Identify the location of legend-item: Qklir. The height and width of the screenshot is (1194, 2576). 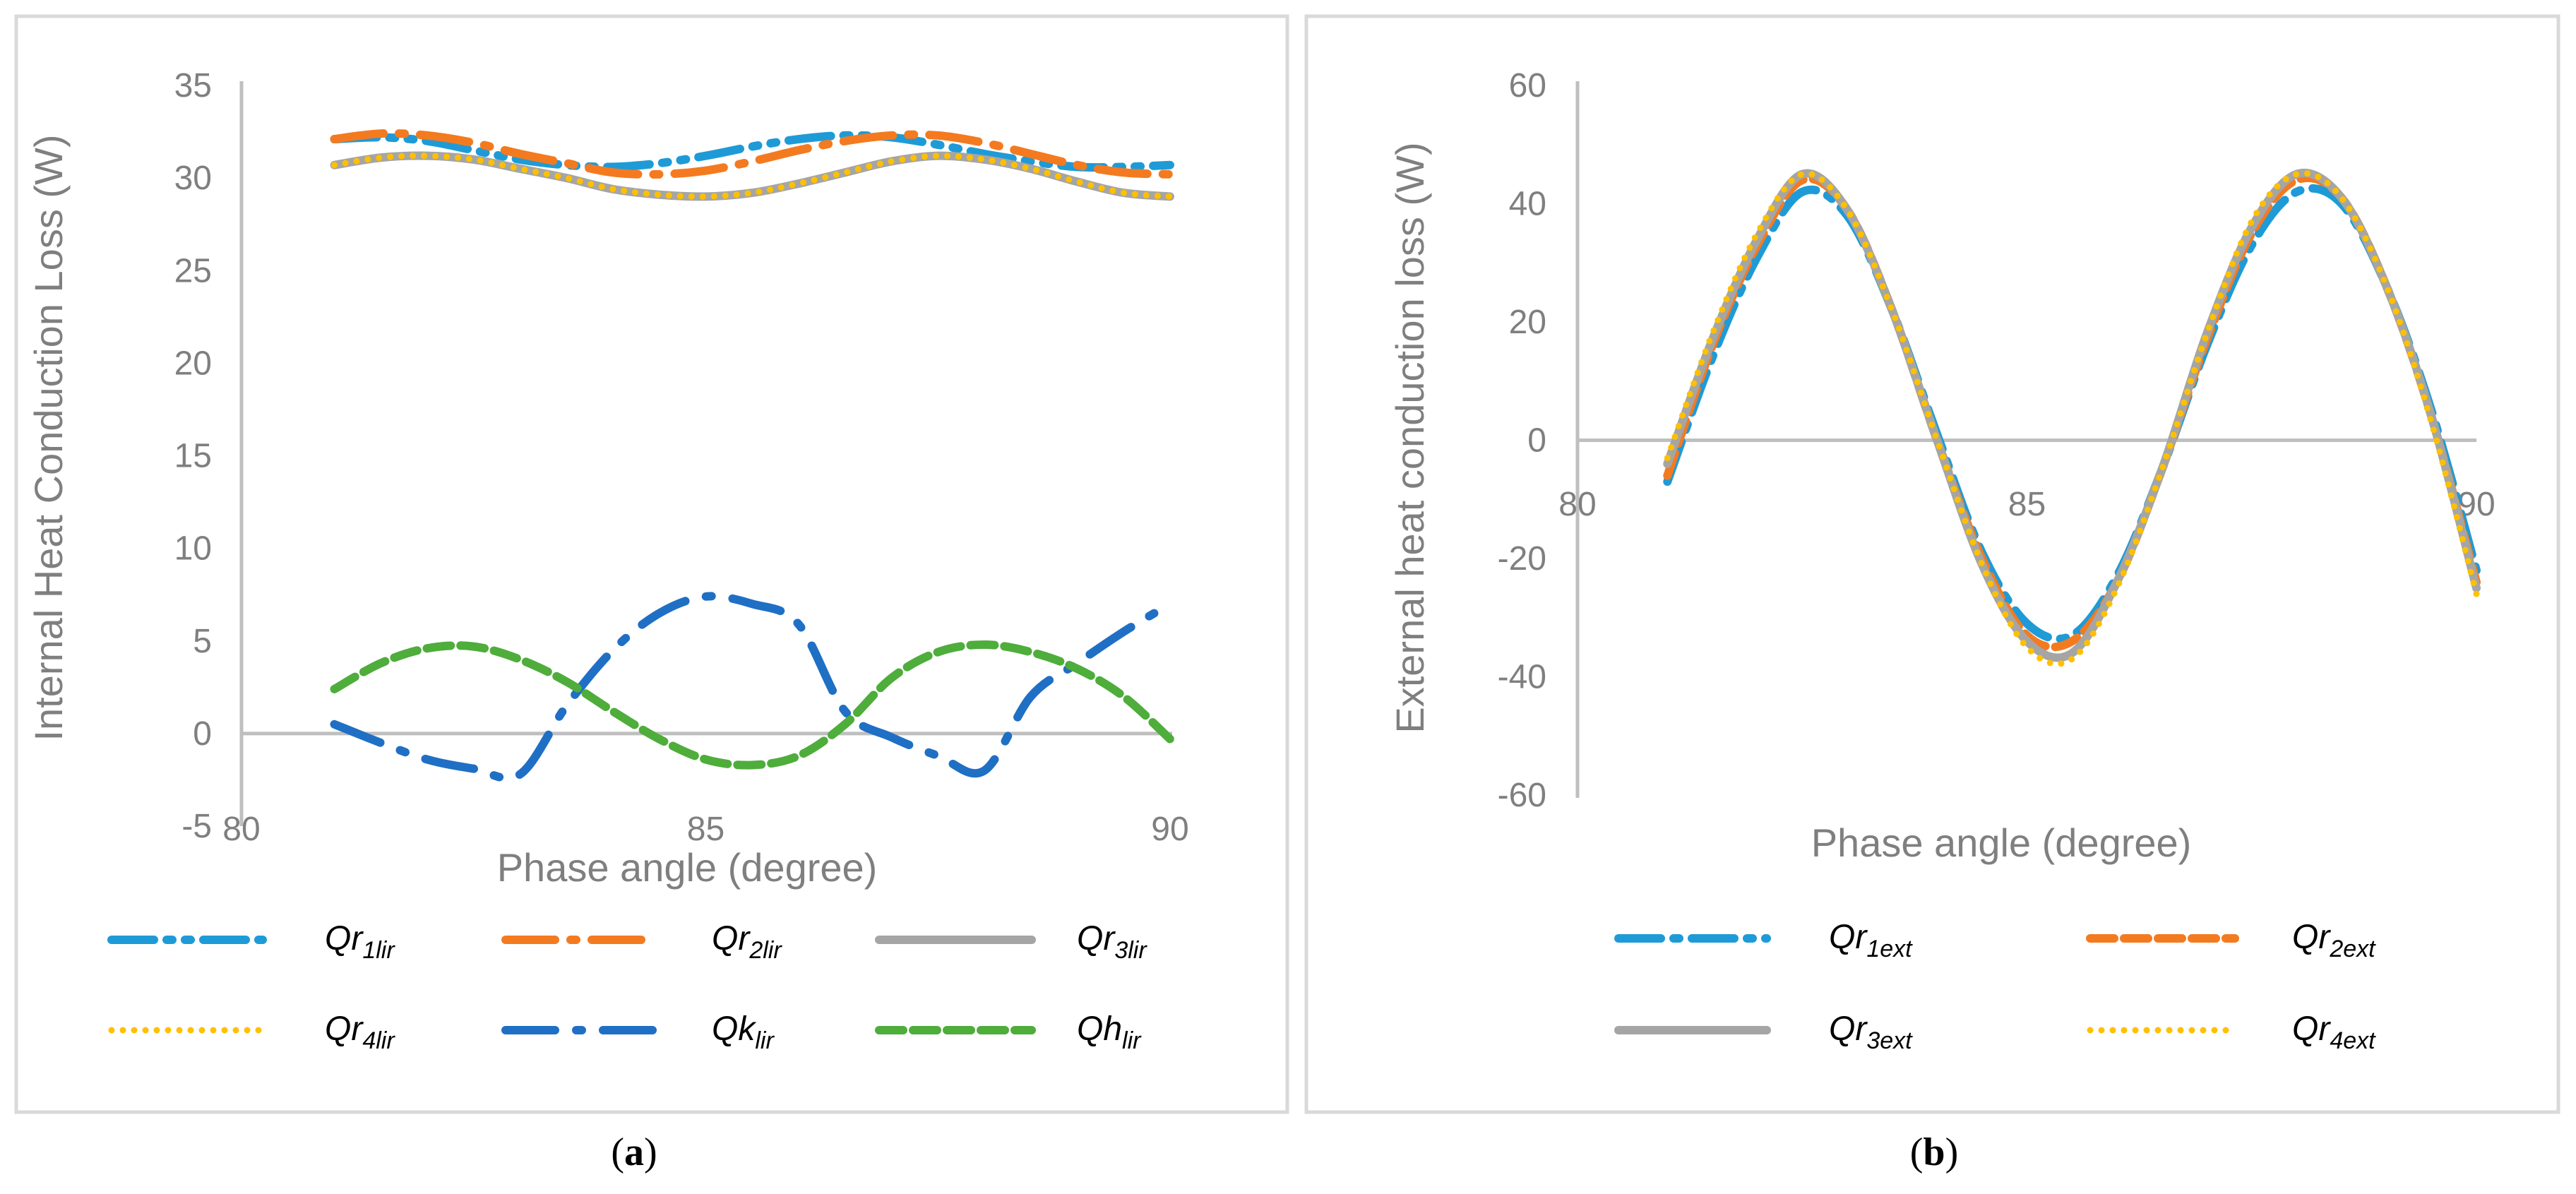
(638, 1032).